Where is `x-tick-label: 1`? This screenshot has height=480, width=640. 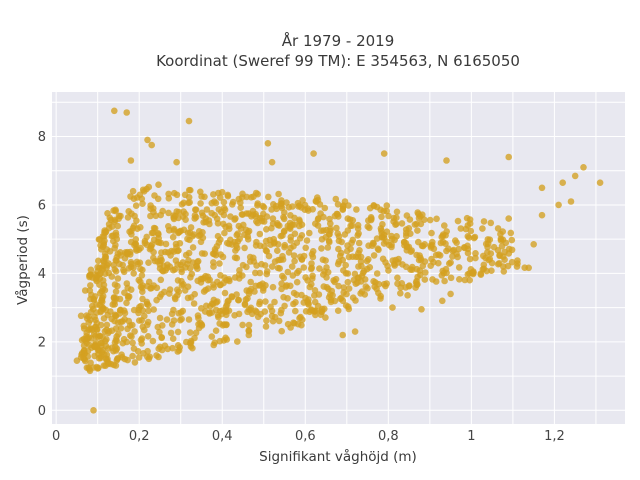 x-tick-label: 1 is located at coordinates (471, 436).